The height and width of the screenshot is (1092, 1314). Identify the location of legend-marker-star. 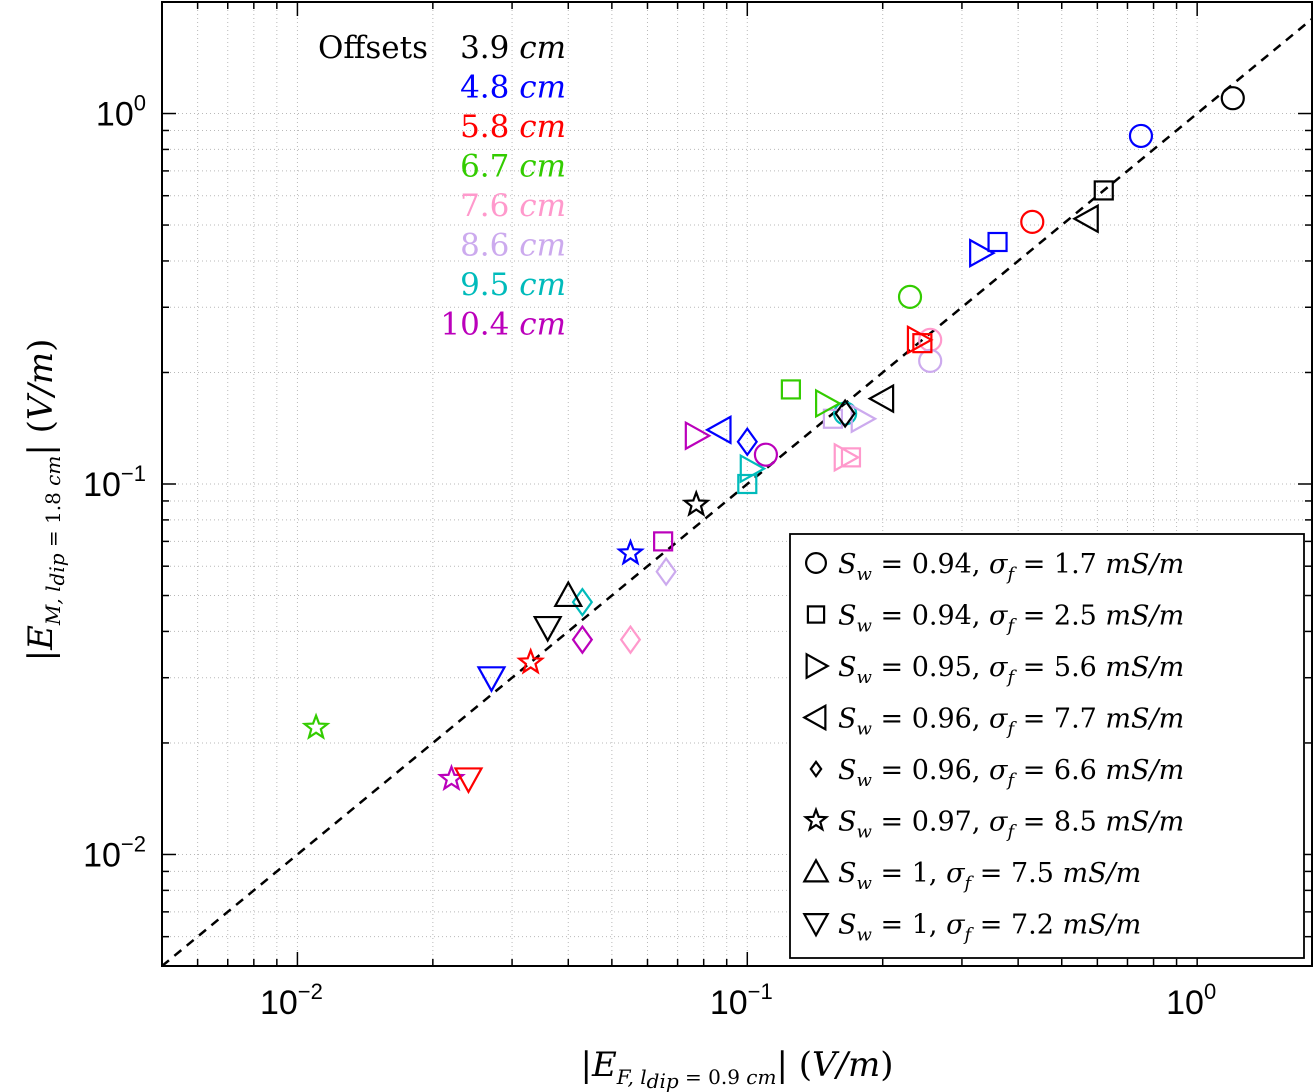
(816, 819).